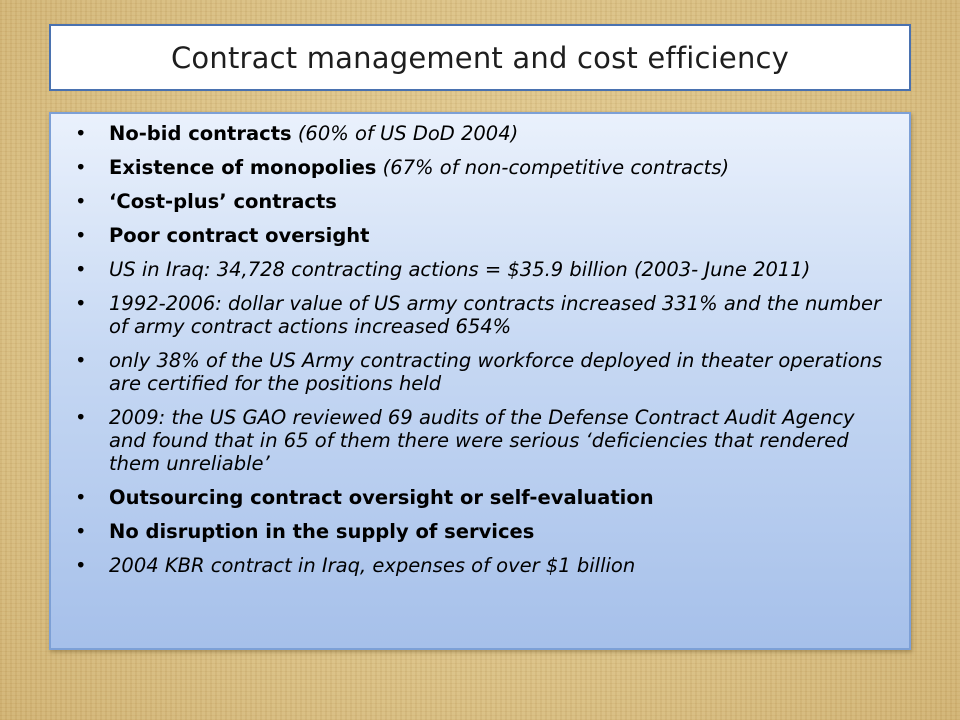  Describe the element at coordinates (479, 201) in the screenshot. I see `bullet-item-cost-plus: • ‘Cost-plus’ contracts` at that location.